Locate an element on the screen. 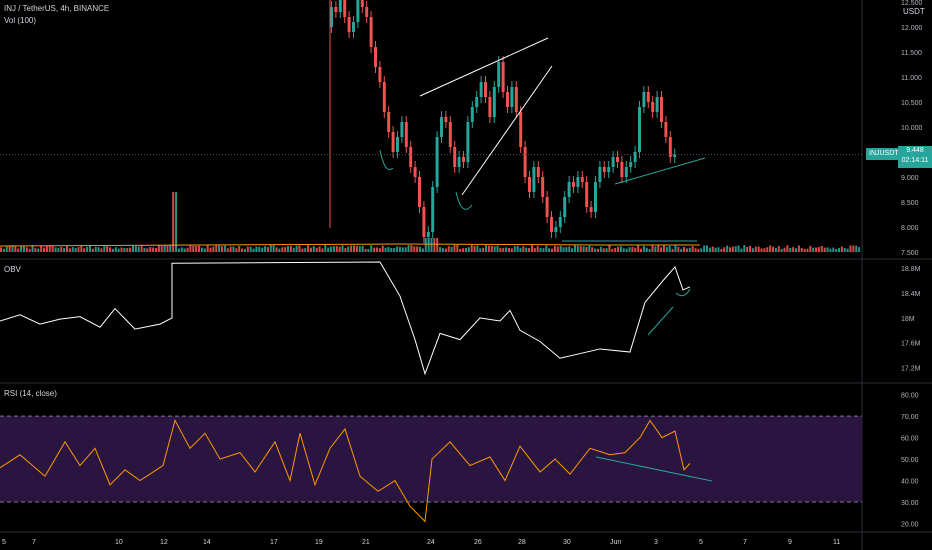 This screenshot has height=550, width=932. date-tick: 30 is located at coordinates (567, 542).